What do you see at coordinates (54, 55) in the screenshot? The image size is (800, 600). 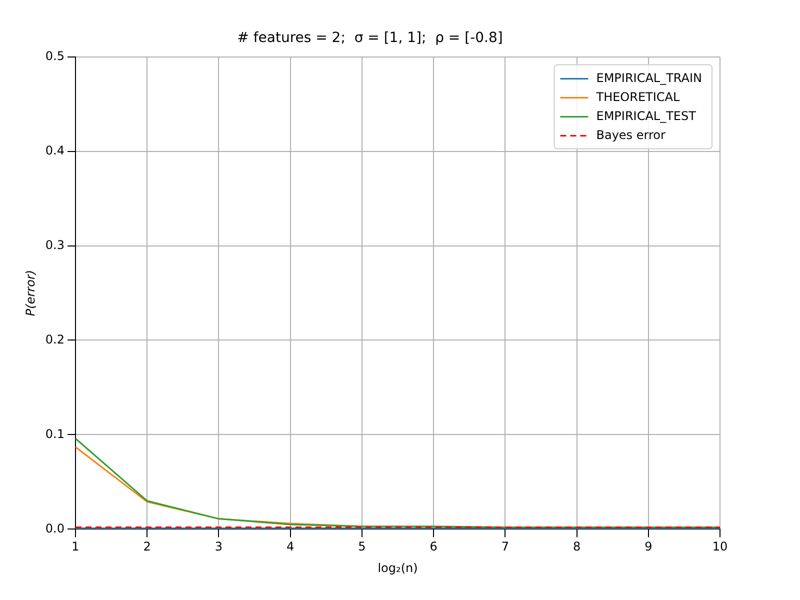 I see `y-tick-label: 0.5` at bounding box center [54, 55].